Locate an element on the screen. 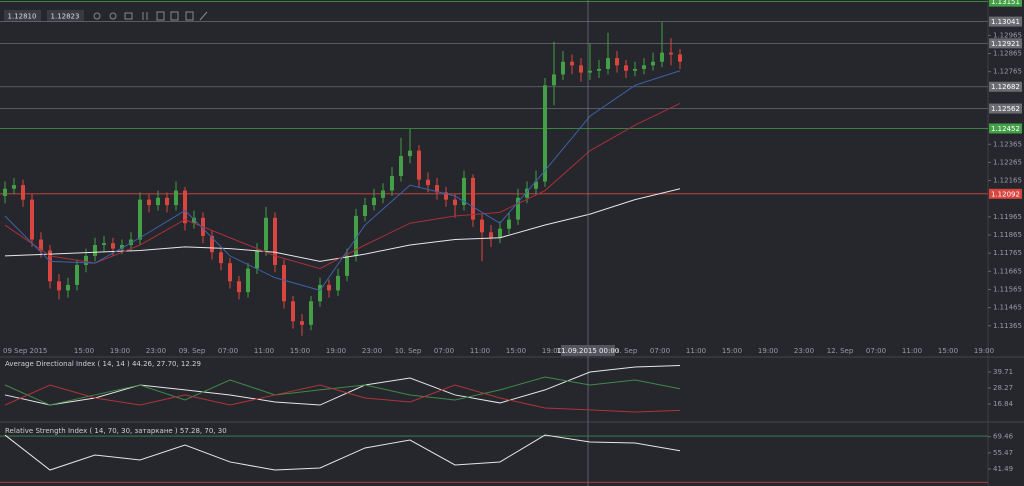 Image resolution: width=1024 pixels, height=486 pixels. y-tick-label: 1.11965 is located at coordinates (1007, 217).